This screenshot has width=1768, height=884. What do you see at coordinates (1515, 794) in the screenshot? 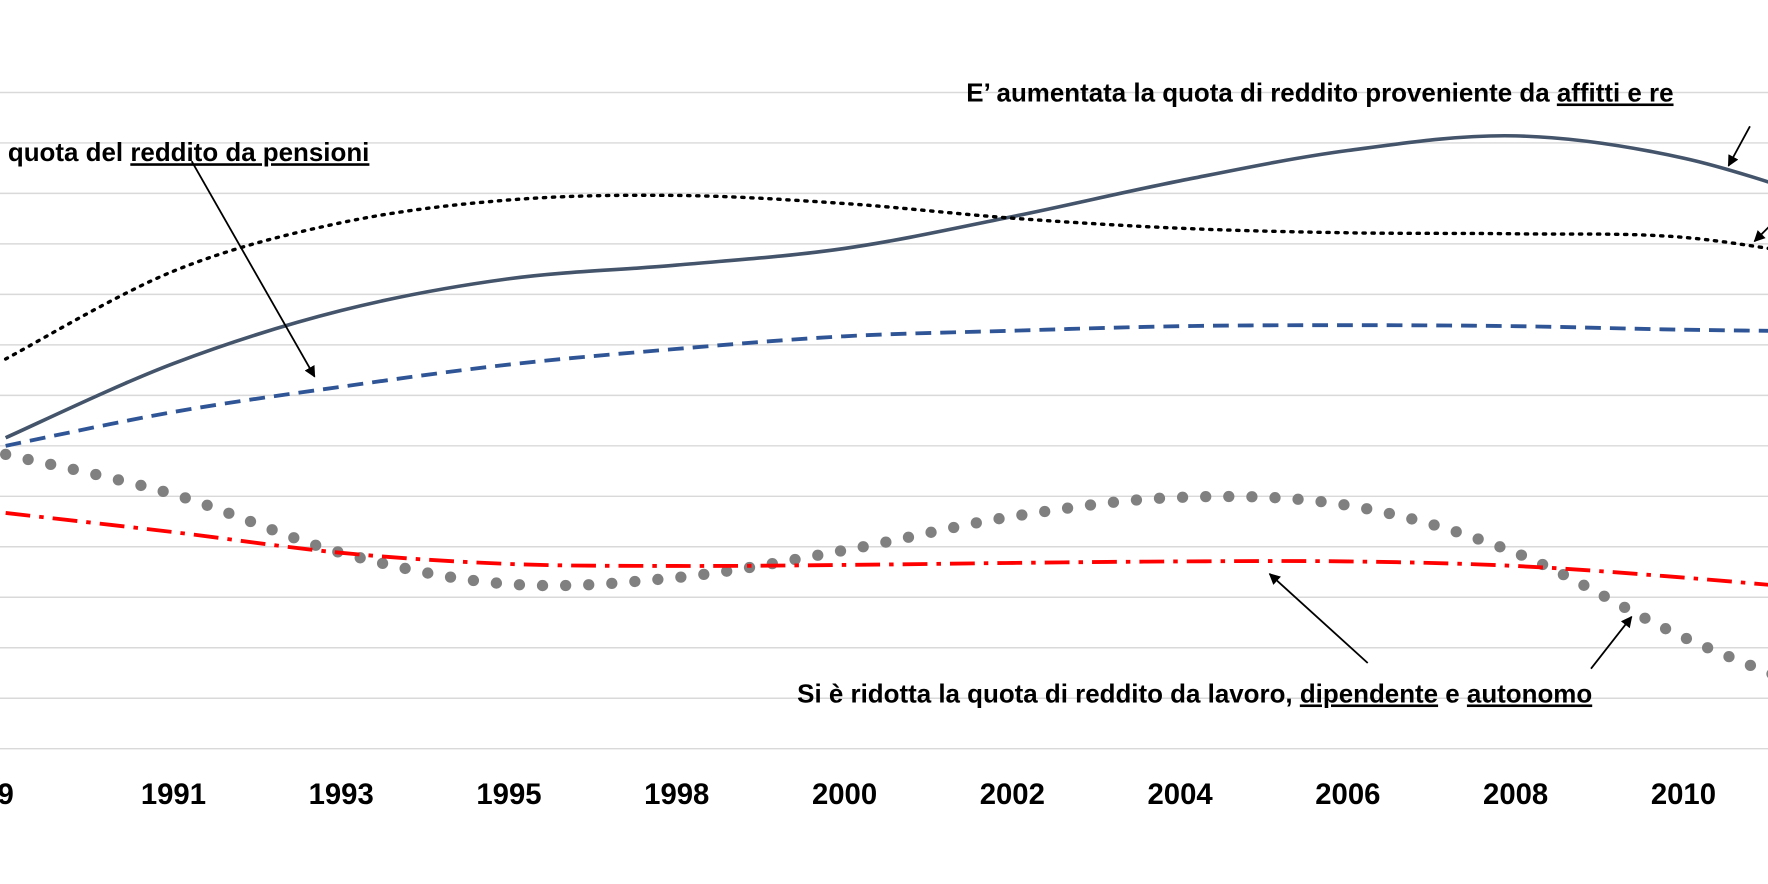
I see `x-tick-label: 2008` at bounding box center [1515, 794].